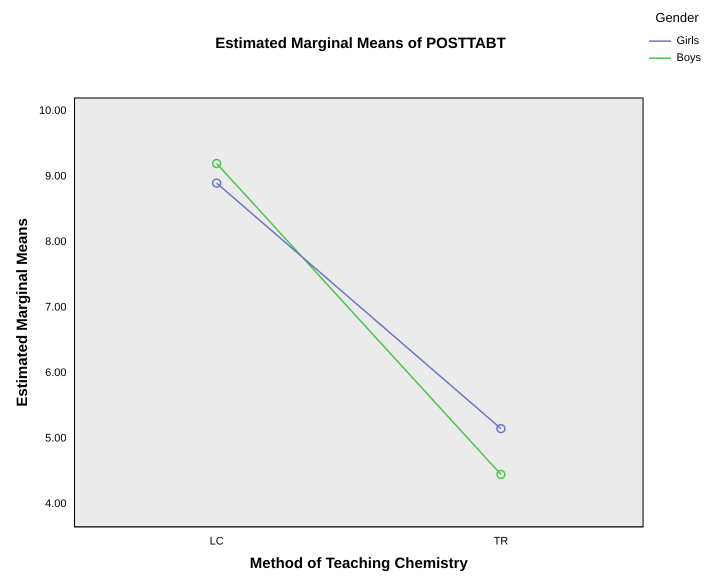 The width and height of the screenshot is (721, 582). I want to click on legend-label: Boys, so click(689, 58).